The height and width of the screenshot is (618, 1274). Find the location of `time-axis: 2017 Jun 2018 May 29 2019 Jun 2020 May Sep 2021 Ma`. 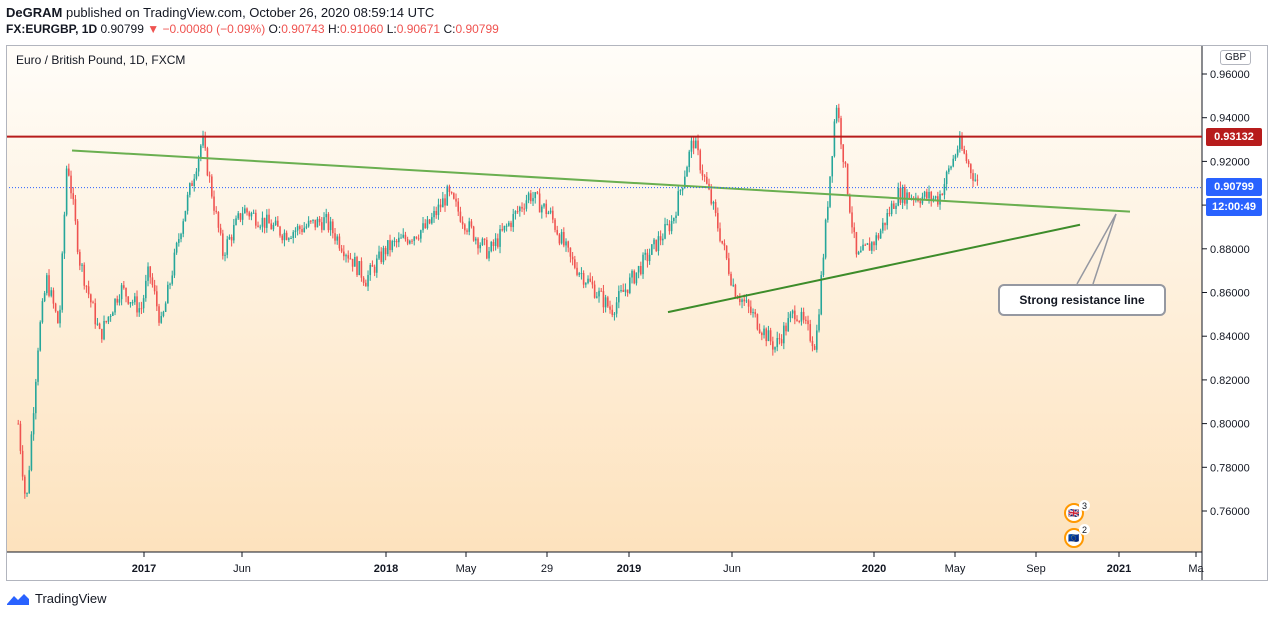

time-axis: 2017 Jun 2018 May 29 2019 Jun 2020 May Sep 2021 Ma is located at coordinates (668, 563).